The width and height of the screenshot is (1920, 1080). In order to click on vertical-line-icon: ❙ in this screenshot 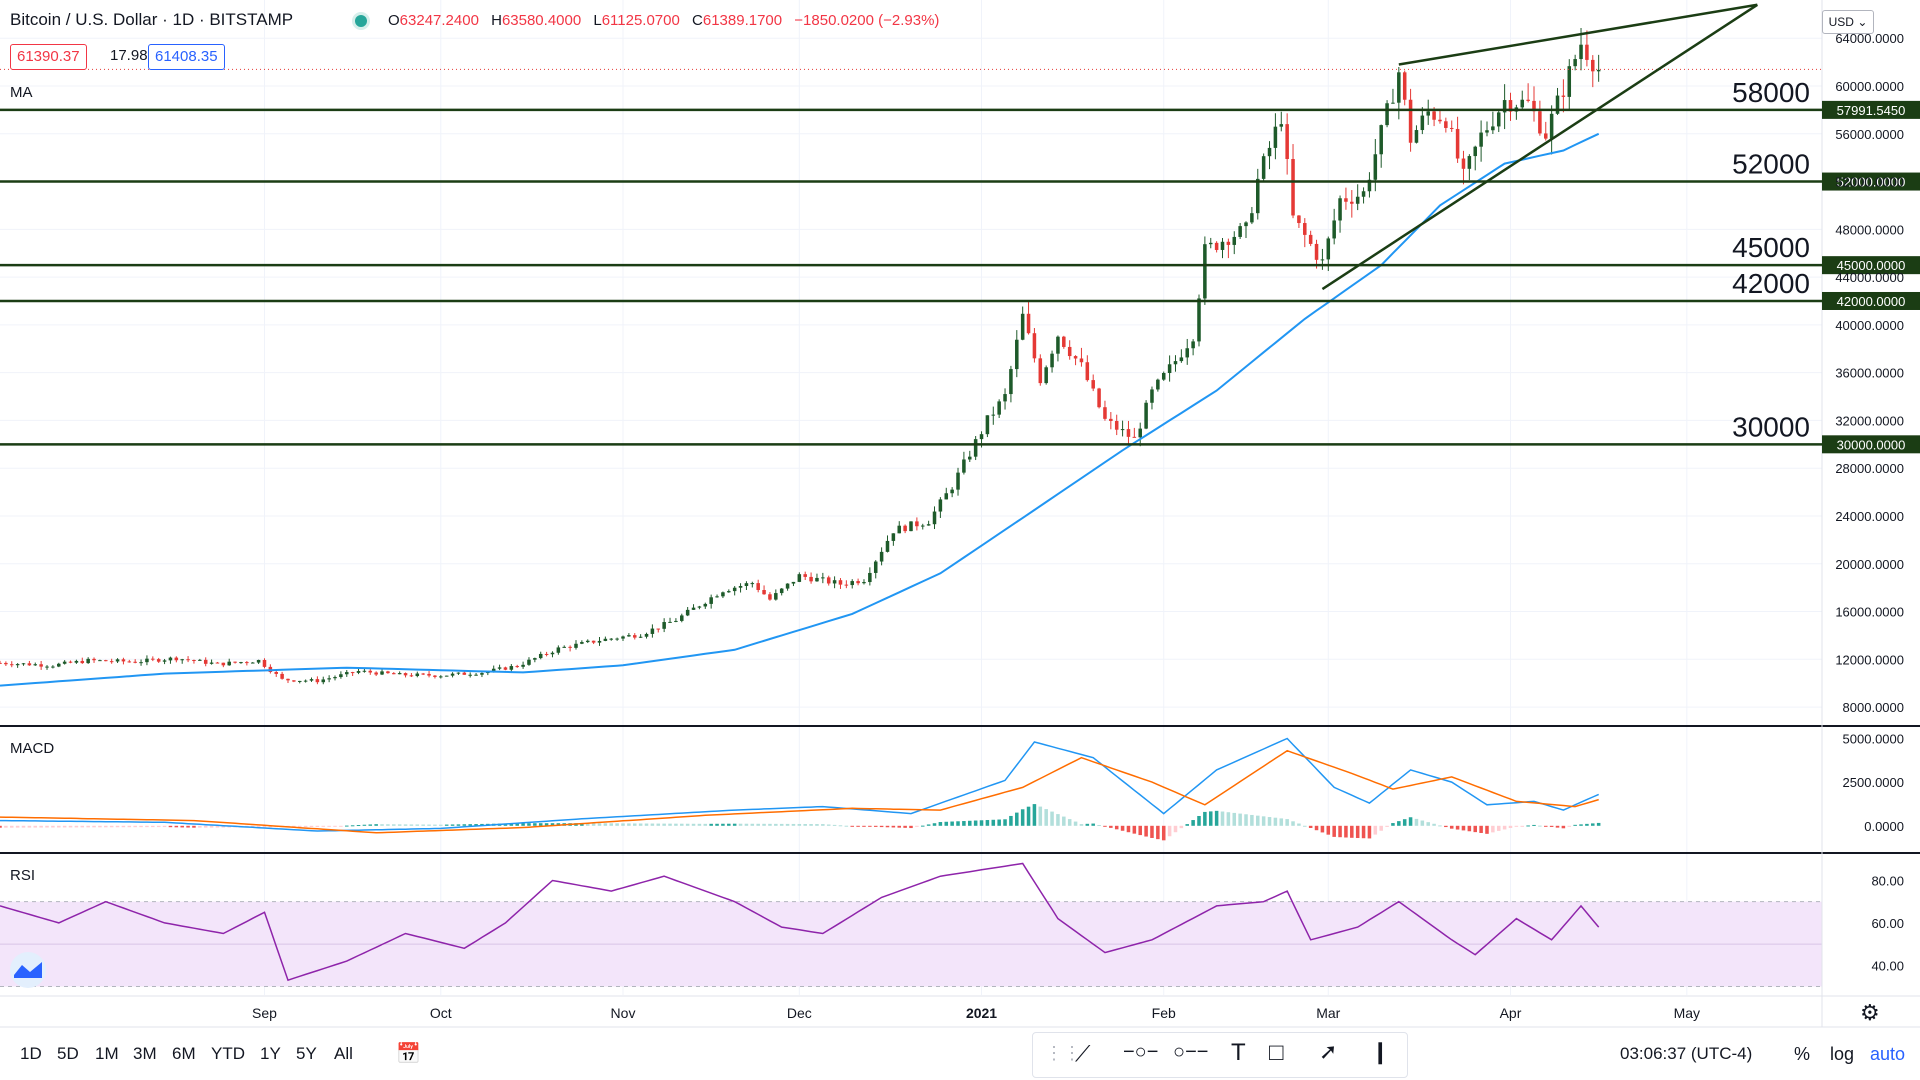, I will do `click(1380, 1051)`.